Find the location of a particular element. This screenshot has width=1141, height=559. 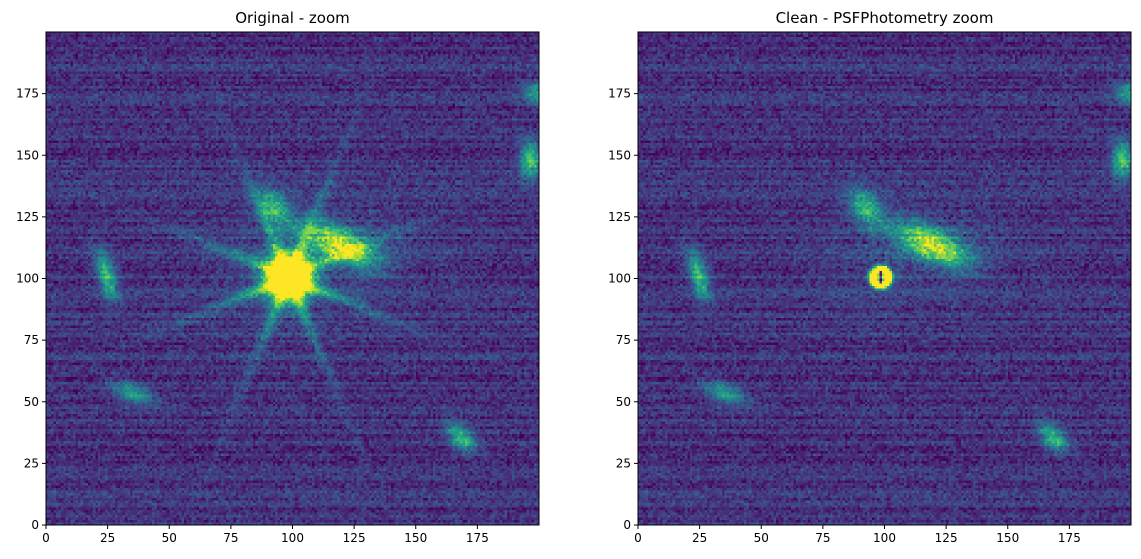

panel-title: Clean - PSFPhotometry zoom is located at coordinates (885, 18).